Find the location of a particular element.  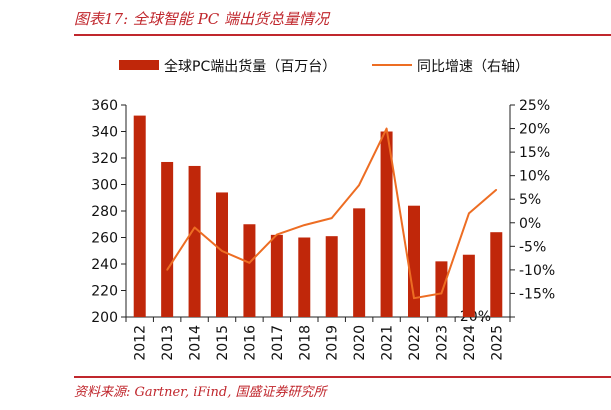

x-tick-label-2018: 2018 is located at coordinates (305, 343).